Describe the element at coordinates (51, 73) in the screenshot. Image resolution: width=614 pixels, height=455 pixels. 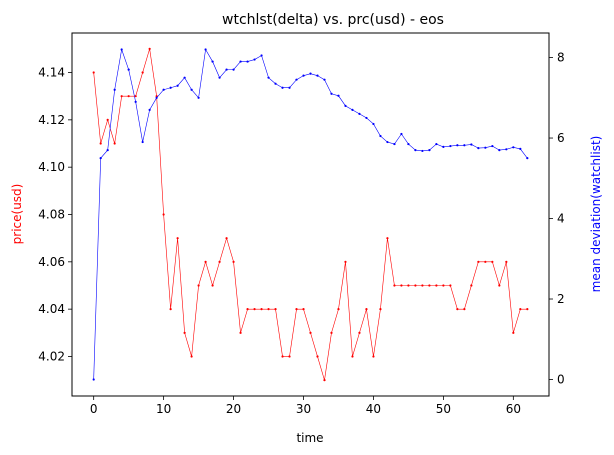
I see `y-left-tick-label: 4.14` at that location.